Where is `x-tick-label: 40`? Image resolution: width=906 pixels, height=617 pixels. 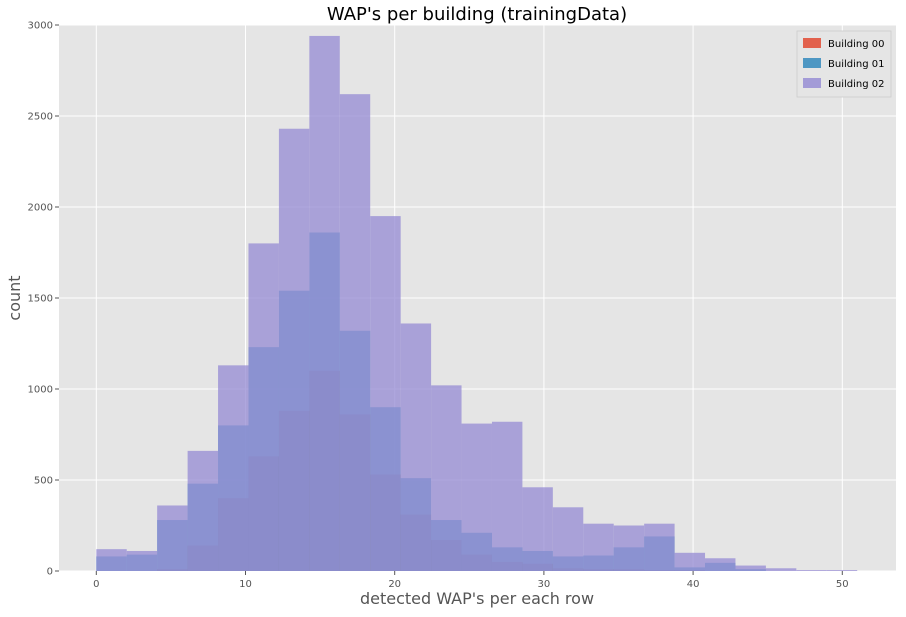
x-tick-label: 40 is located at coordinates (693, 584).